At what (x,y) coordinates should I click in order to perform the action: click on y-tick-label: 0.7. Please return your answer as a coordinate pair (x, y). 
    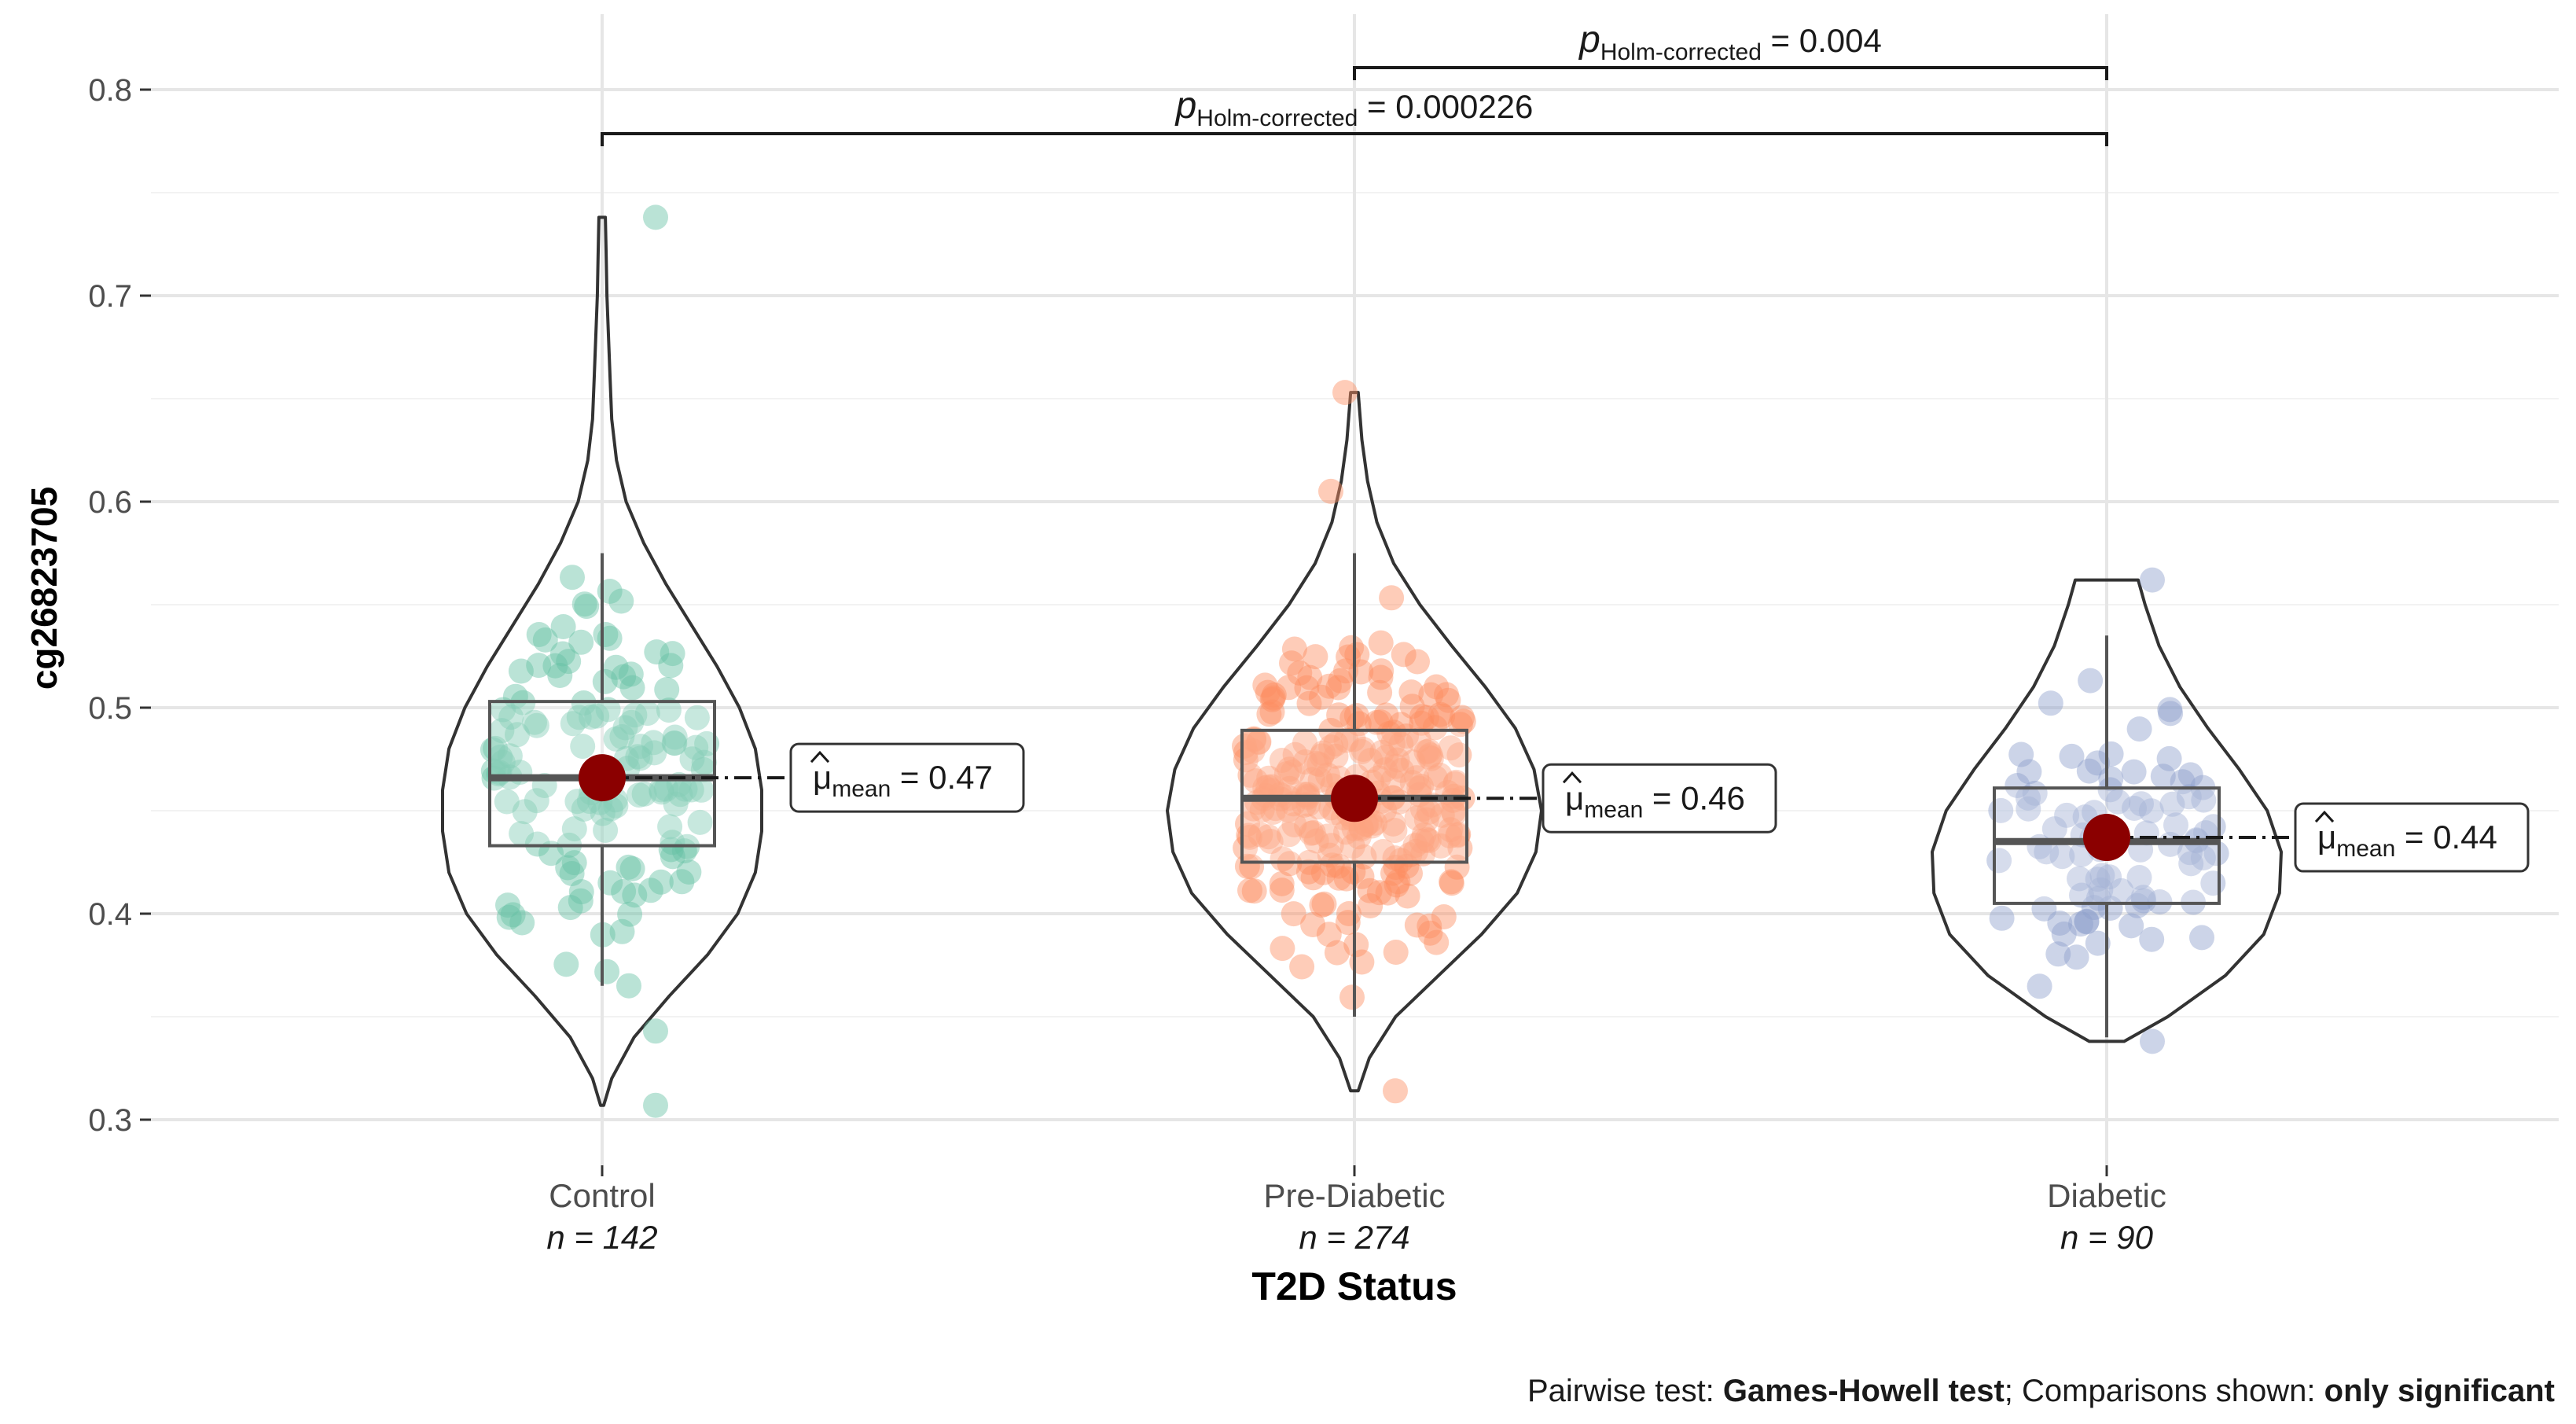
    Looking at the image, I should click on (110, 296).